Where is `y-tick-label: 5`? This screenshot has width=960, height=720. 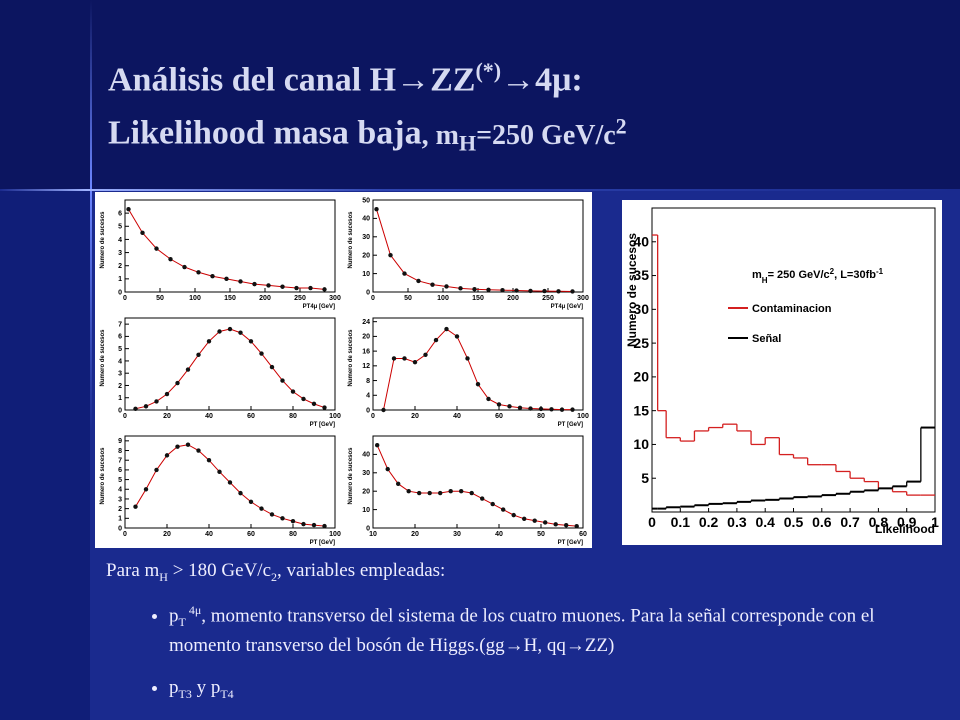 y-tick-label: 5 is located at coordinates (645, 478).